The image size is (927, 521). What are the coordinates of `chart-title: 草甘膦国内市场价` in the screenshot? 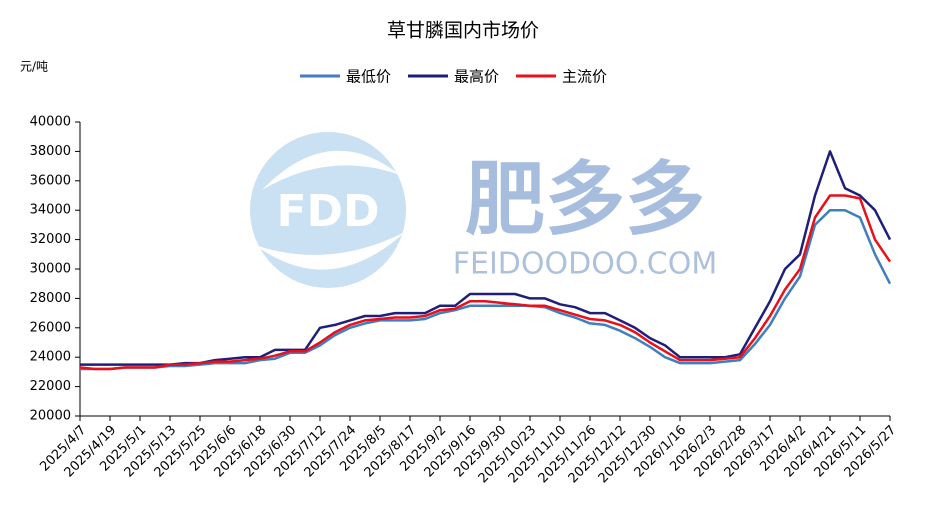 It's located at (463, 31).